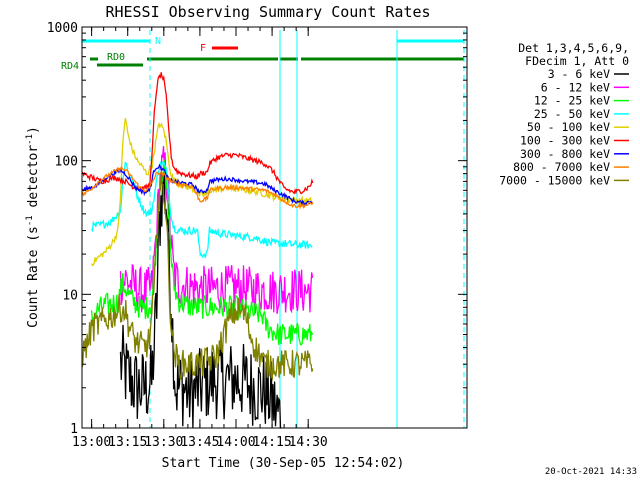 The image size is (640, 480). What do you see at coordinates (70, 66) in the screenshot?
I see `flag-label: RD4` at bounding box center [70, 66].